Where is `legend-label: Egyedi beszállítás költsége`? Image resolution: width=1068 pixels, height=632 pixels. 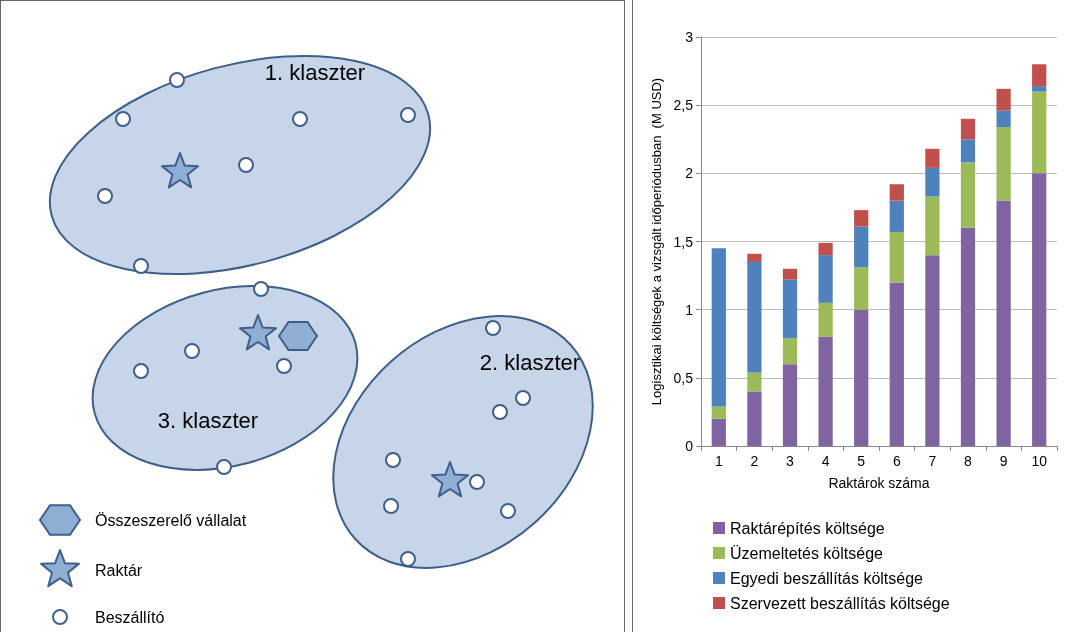 legend-label: Egyedi beszállítás költsége is located at coordinates (827, 578).